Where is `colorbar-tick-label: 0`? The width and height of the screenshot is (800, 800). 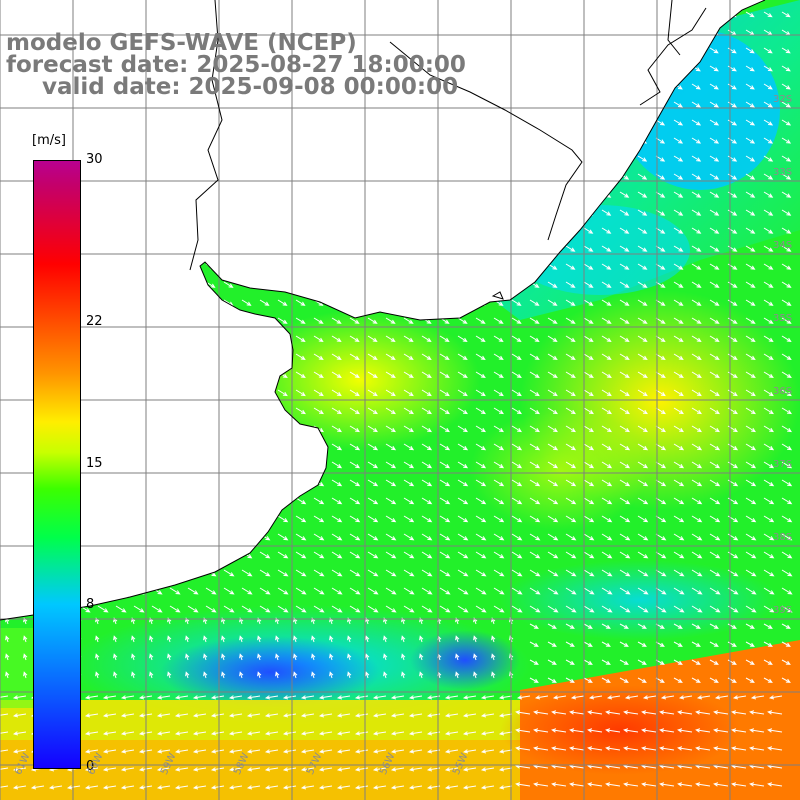 colorbar-tick-label: 0 is located at coordinates (90, 766).